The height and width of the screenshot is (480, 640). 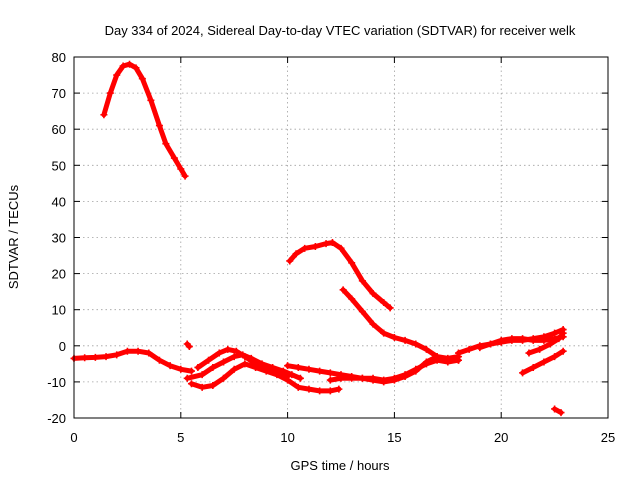 I want to click on x-axis-label: GPS time / hours, so click(x=340, y=465).